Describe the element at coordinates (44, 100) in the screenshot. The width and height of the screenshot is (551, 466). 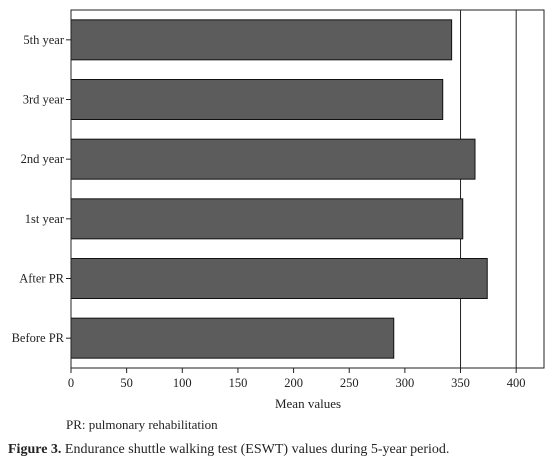
I see `y-tick-label: 3rd year` at that location.